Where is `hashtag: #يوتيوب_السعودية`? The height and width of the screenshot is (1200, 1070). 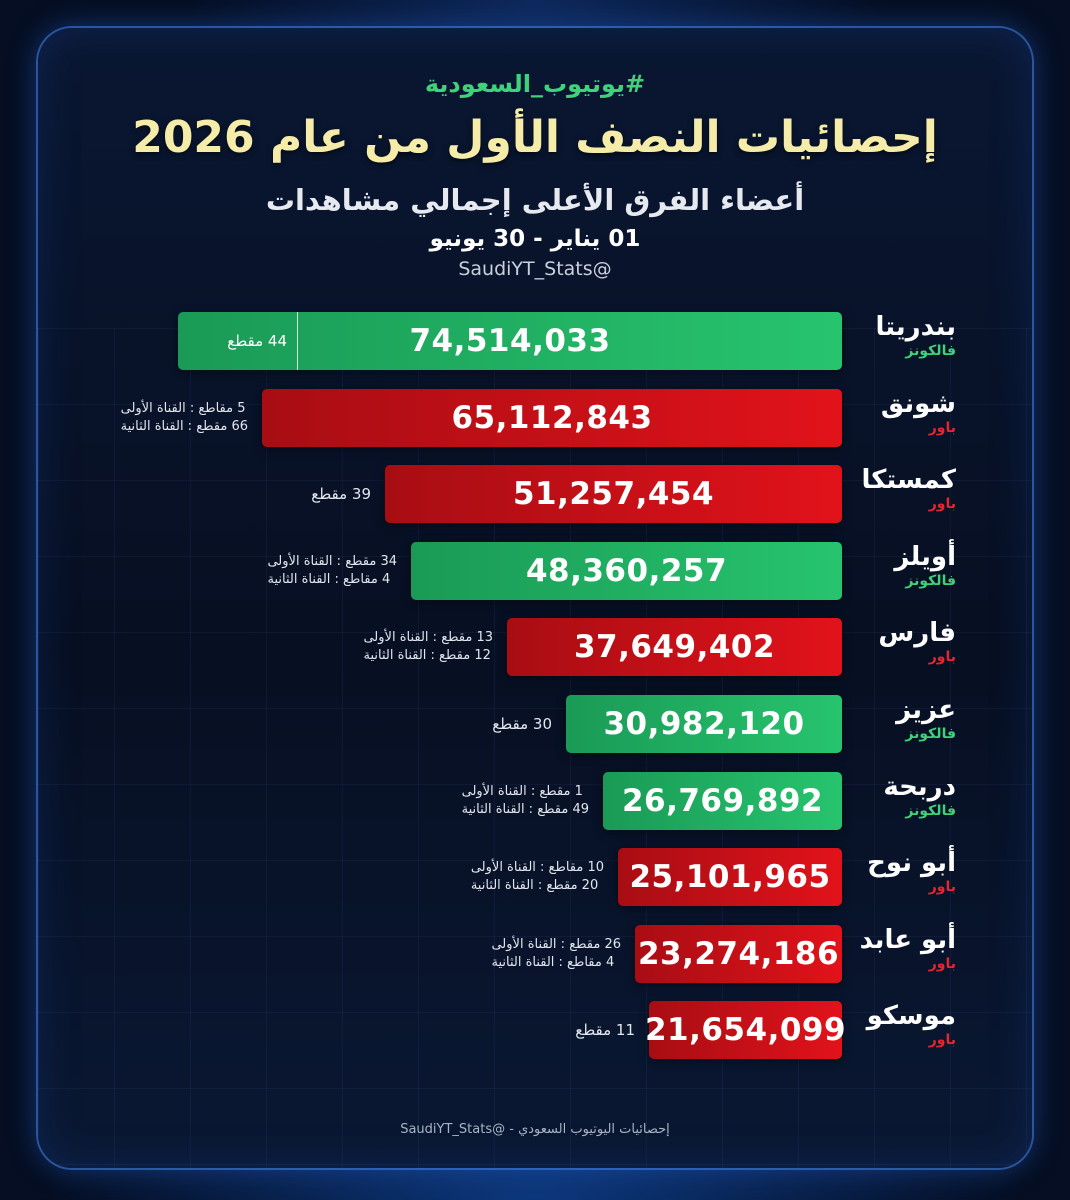
hashtag: #يوتيوب_السعودية is located at coordinates (535, 84).